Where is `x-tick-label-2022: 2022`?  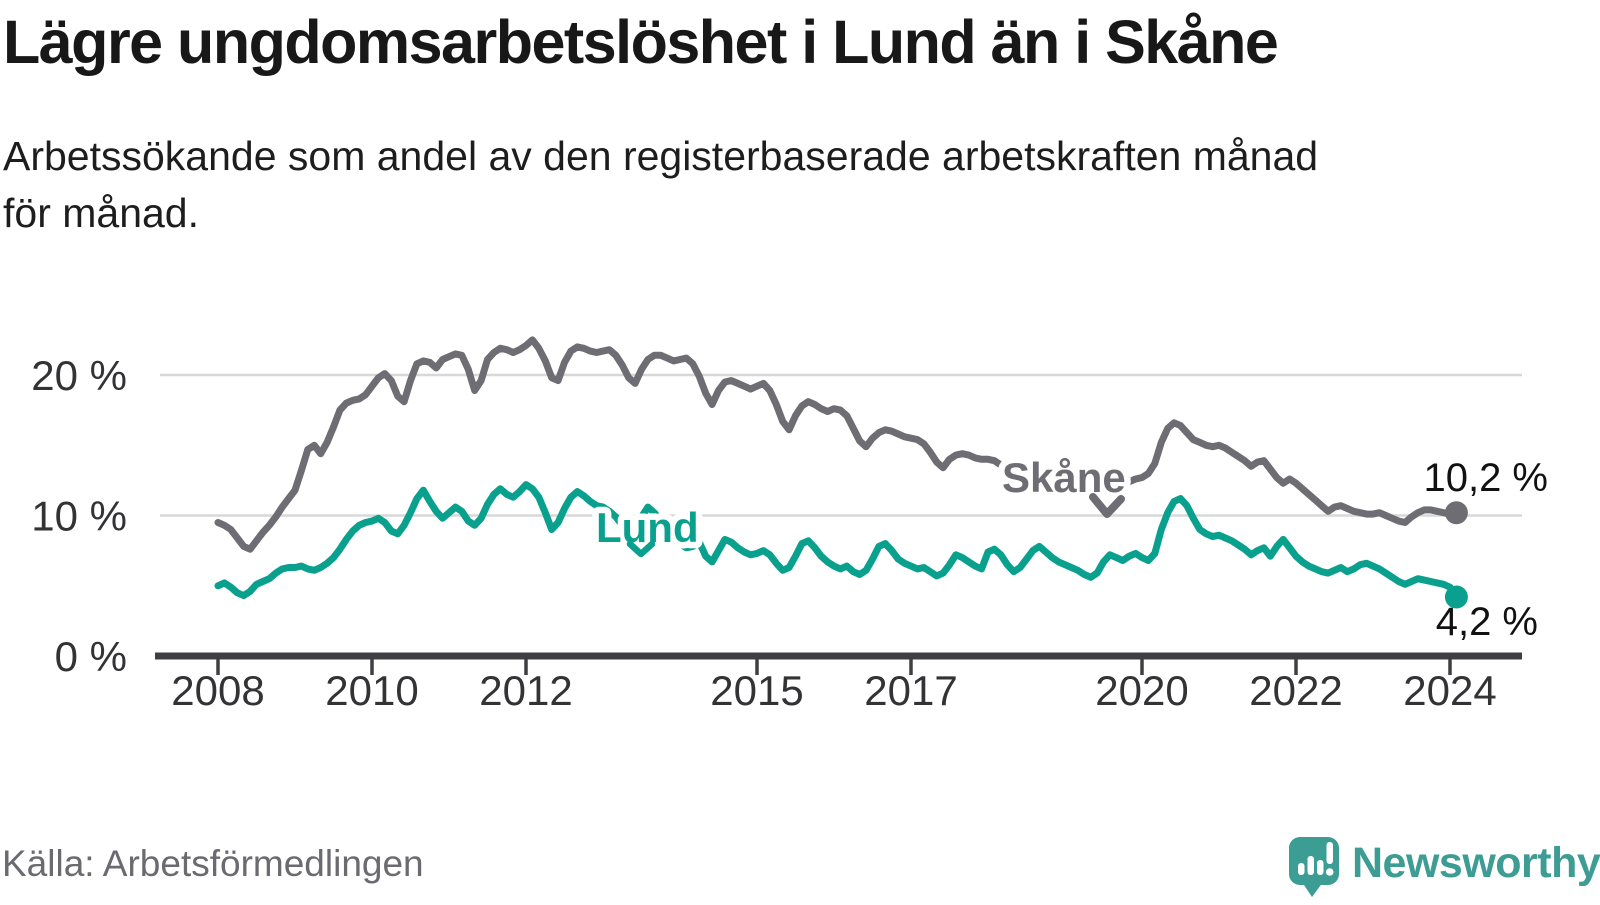
x-tick-label-2022: 2022 is located at coordinates (1295, 690).